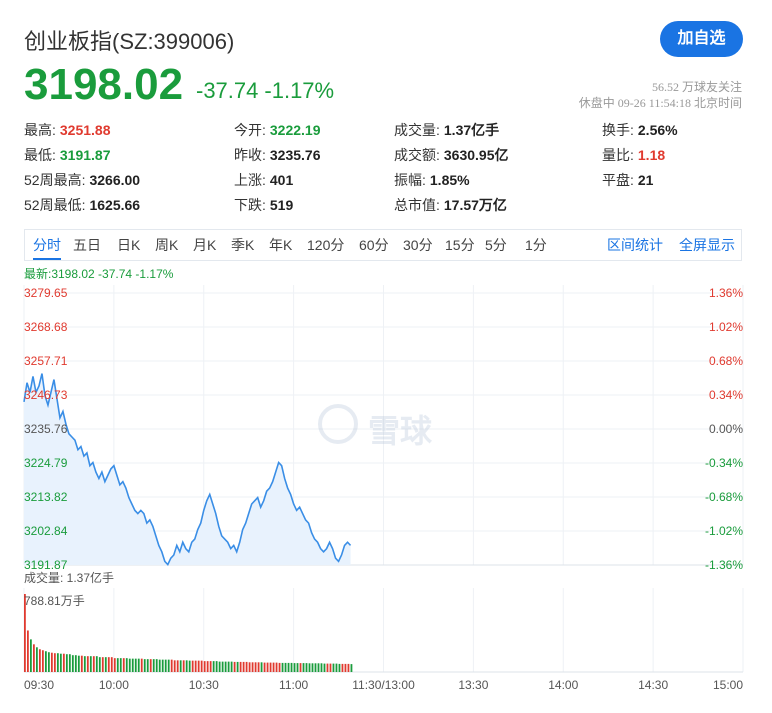  Describe the element at coordinates (627, 180) in the screenshot. I see `stat-item: 平盘: 21` at that location.